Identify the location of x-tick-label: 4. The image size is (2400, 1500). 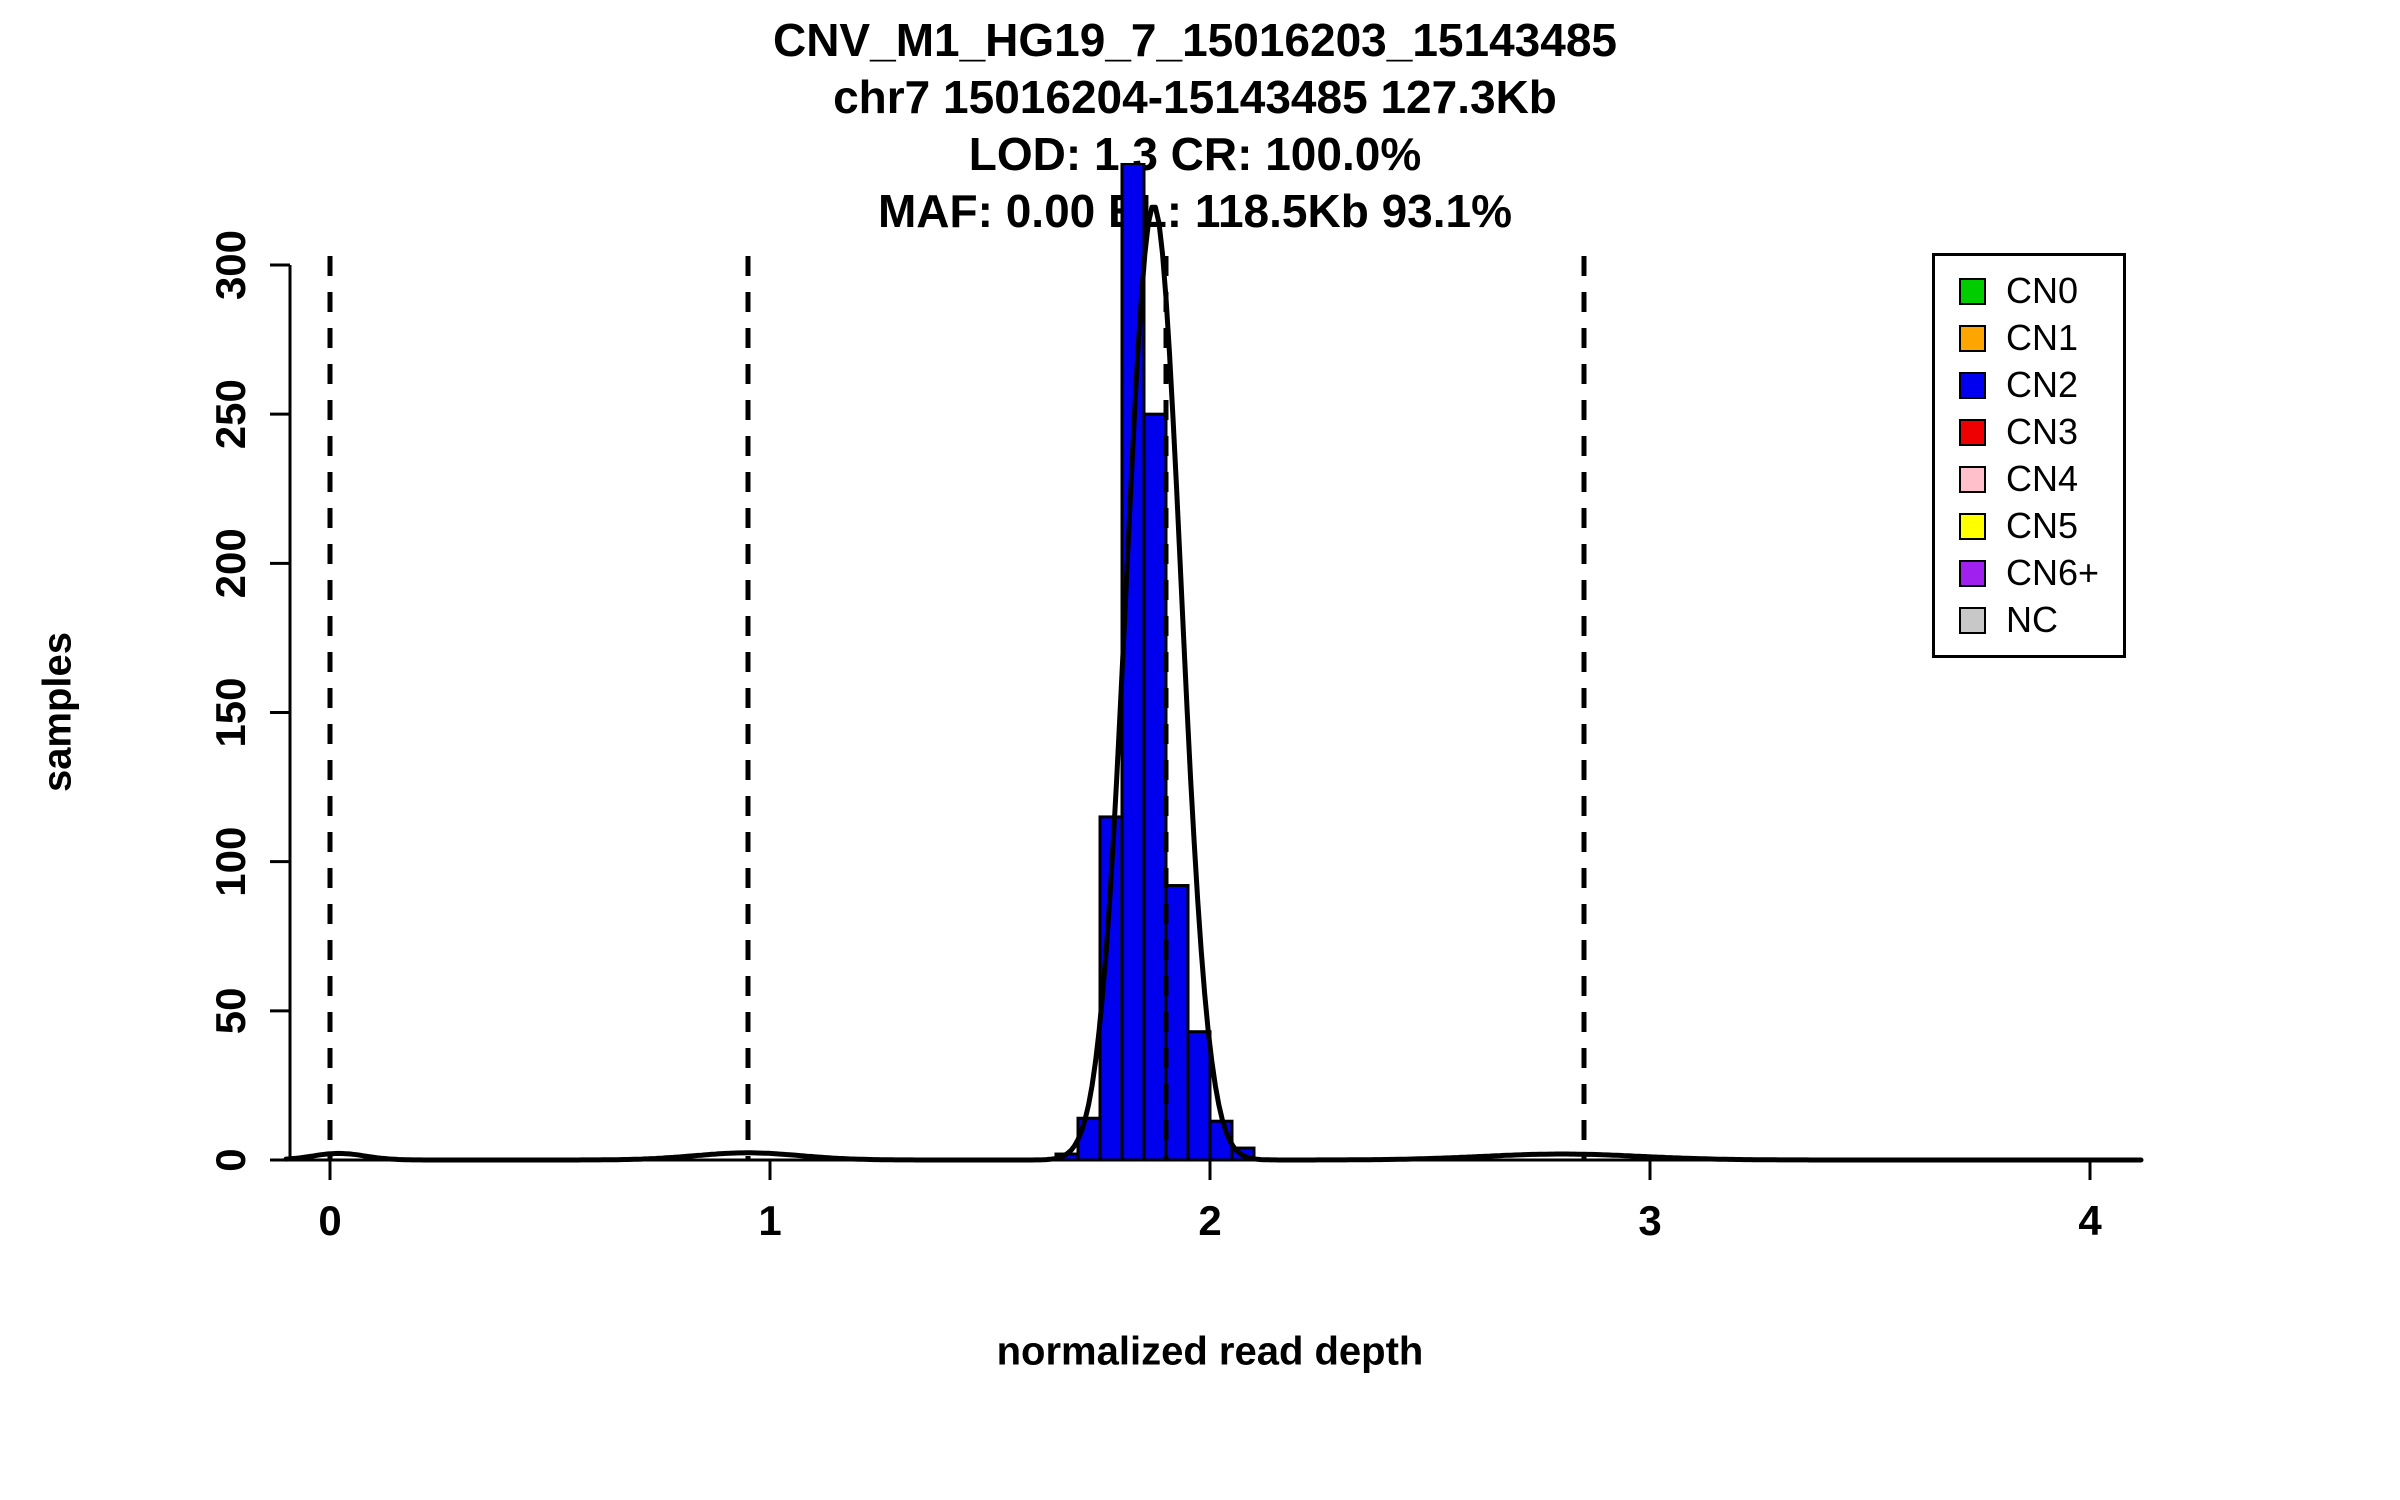
(2090, 1220).